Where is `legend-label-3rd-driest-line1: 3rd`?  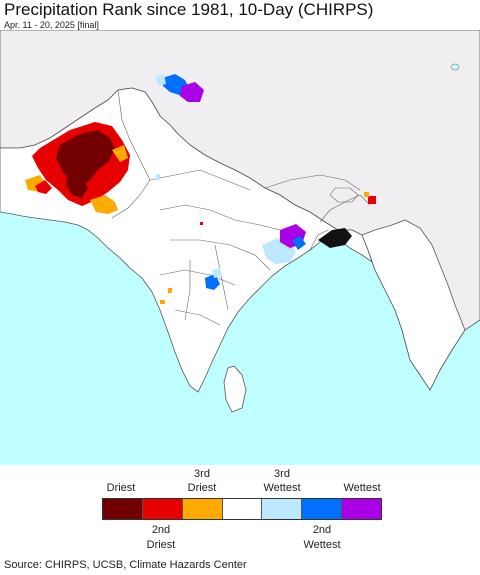 legend-label-3rd-driest-line1: 3rd is located at coordinates (202, 474).